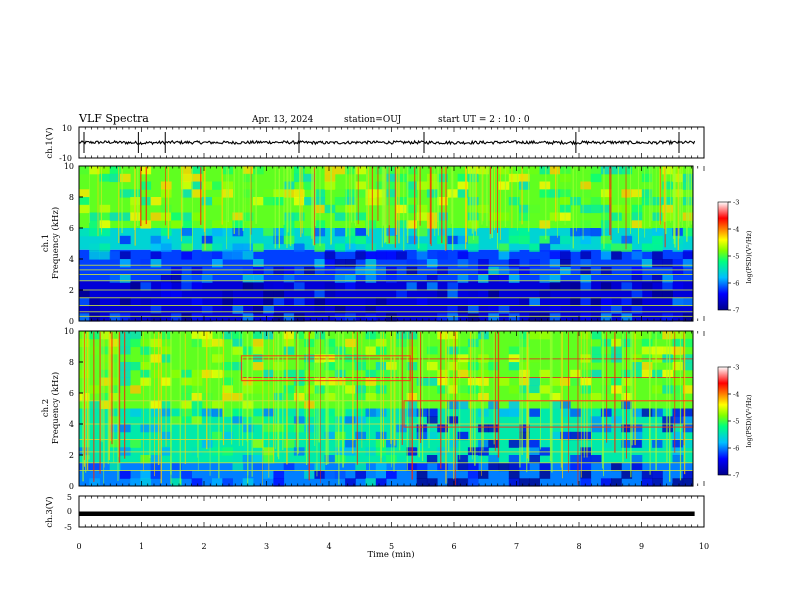  I want to click on ch1-colorbar-label: log(PSD)(V²/Hz), so click(749, 256).